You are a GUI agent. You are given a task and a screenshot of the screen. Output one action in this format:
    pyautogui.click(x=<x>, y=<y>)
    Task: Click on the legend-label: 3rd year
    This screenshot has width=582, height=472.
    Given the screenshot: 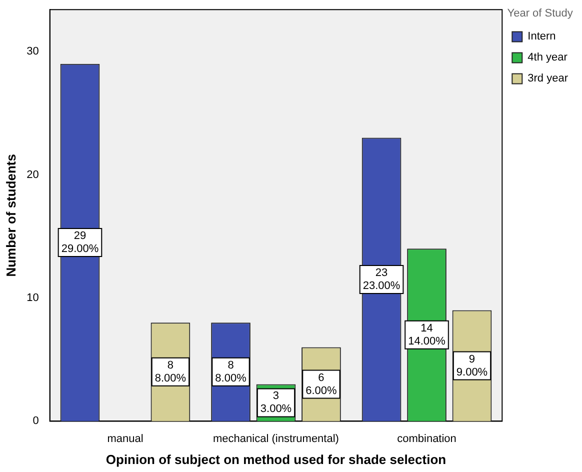 What is the action you would take?
    pyautogui.click(x=548, y=78)
    